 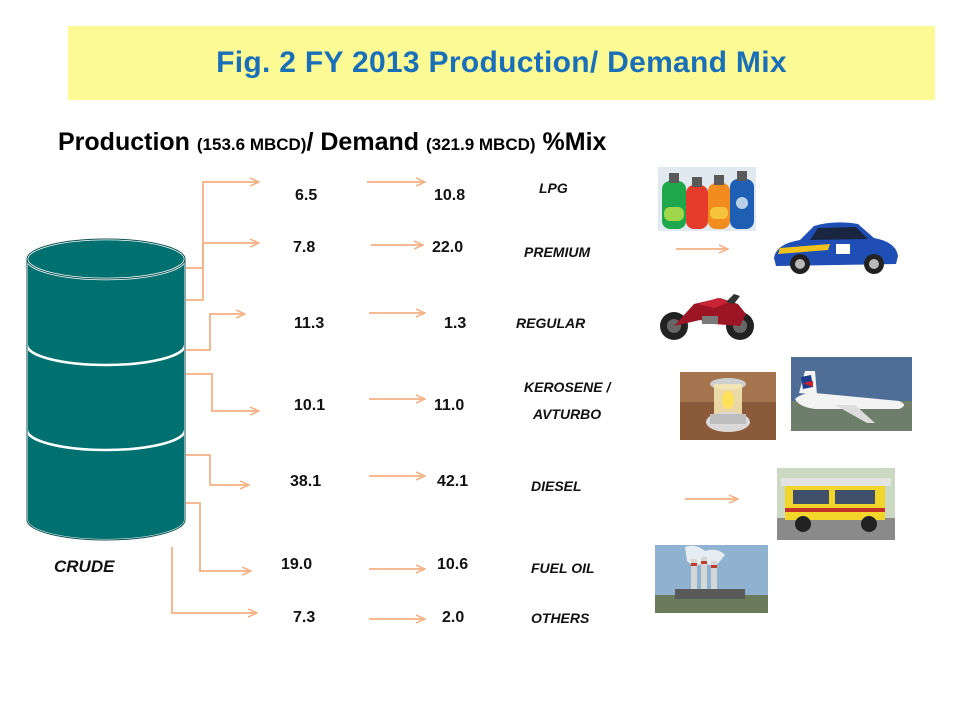 I want to click on page-title: Fig. 2 FY 2013 Production/ Demand Mix, so click(x=501, y=62).